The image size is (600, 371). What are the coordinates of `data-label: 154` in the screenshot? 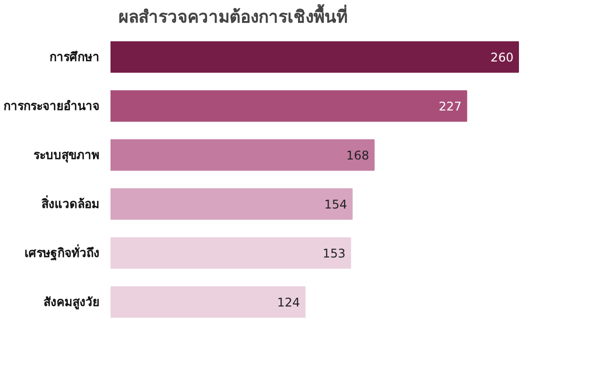 It's located at (336, 205).